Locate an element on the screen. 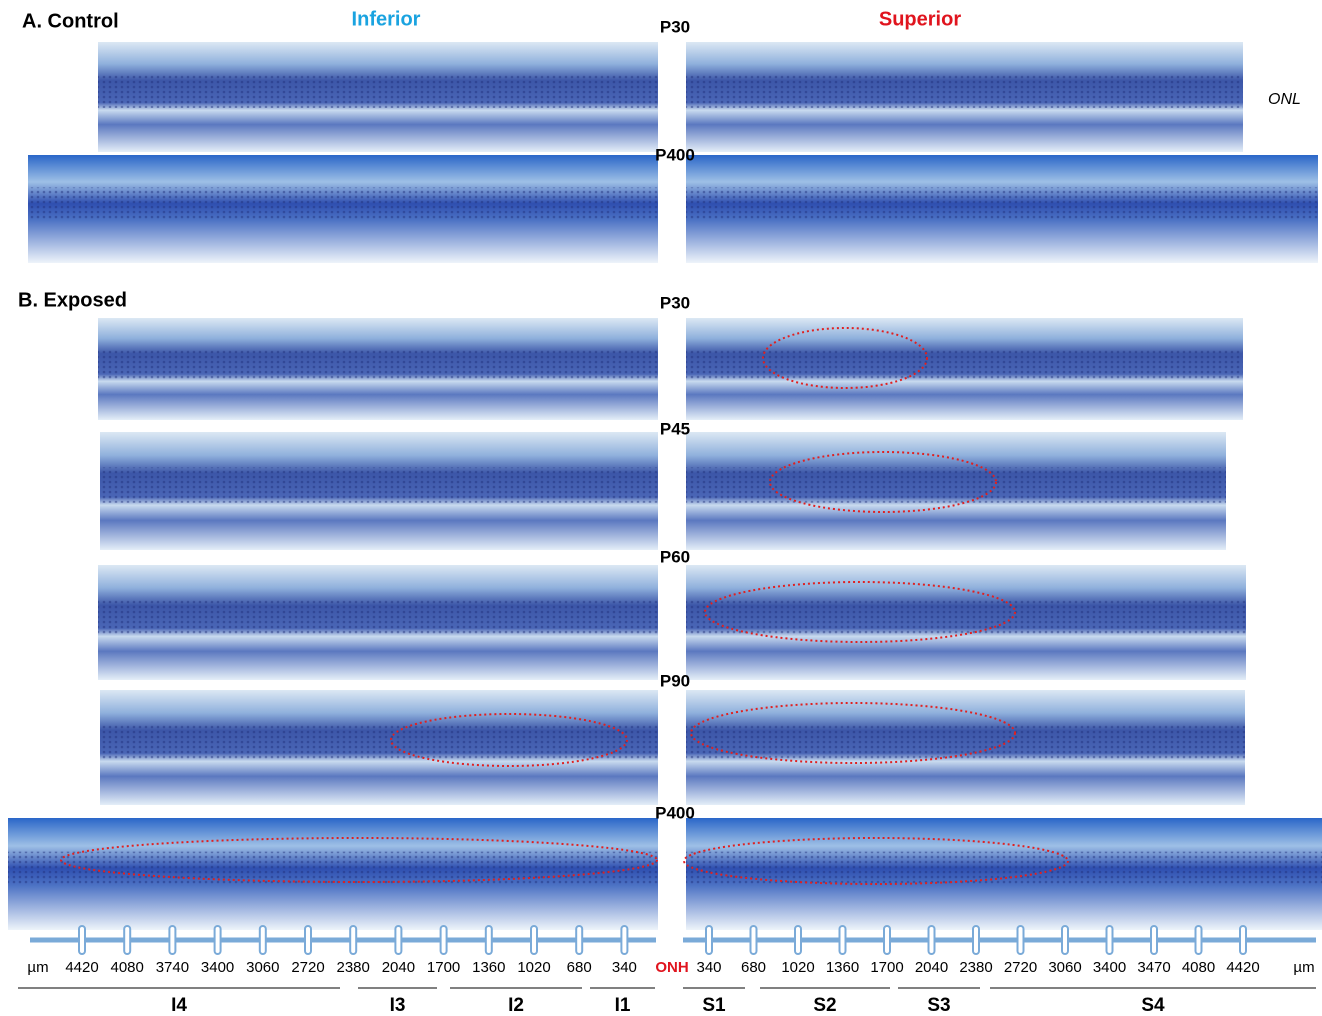 The image size is (1322, 1016). layer-label: ONL is located at coordinates (1284, 99).